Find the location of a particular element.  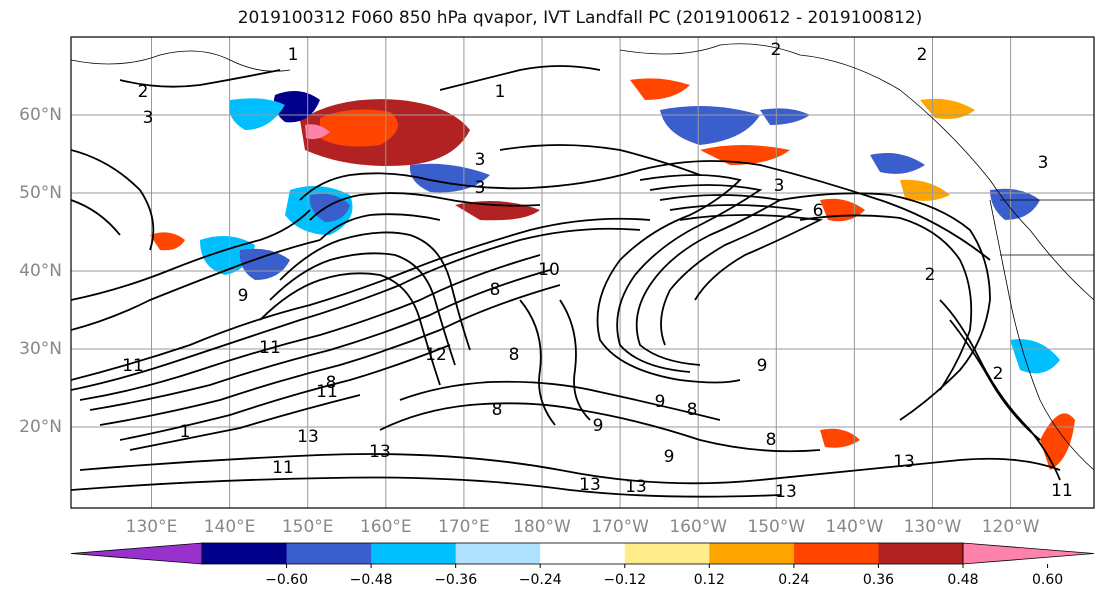

colorbar-extend-max is located at coordinates (1028, 553).